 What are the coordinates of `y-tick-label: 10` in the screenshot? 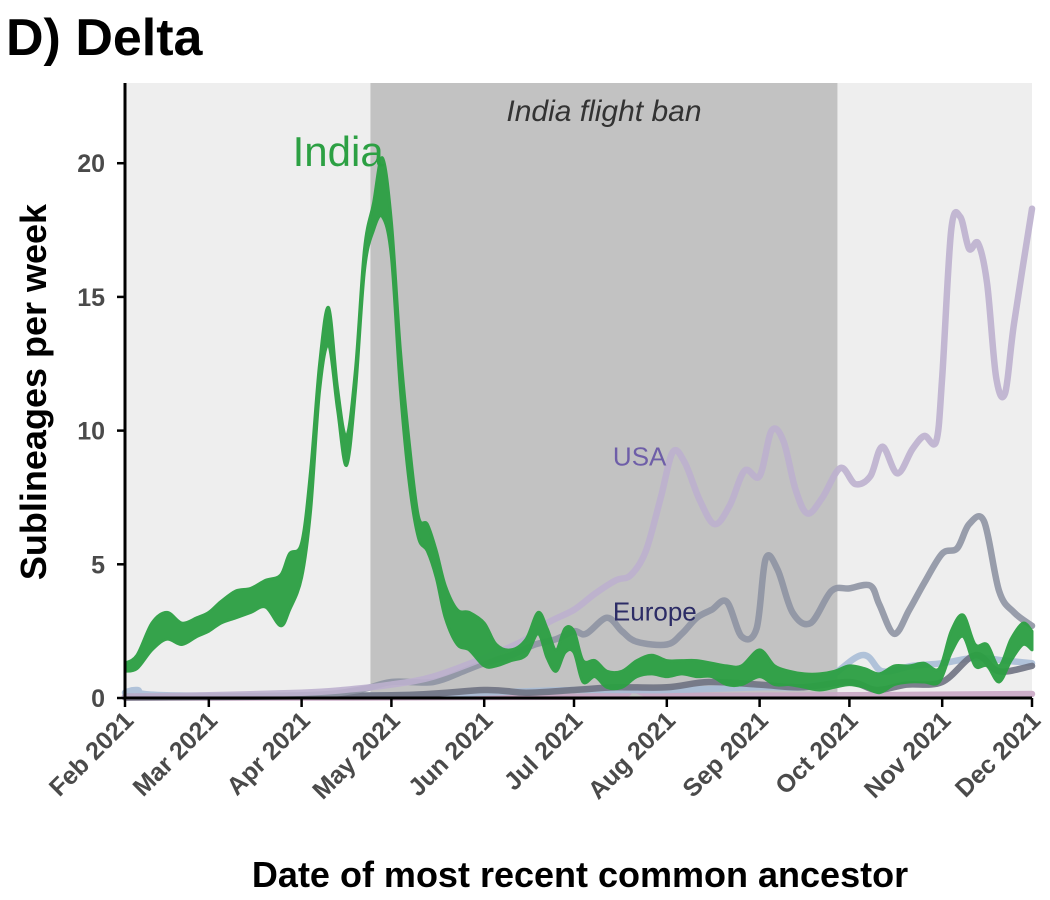 It's located at (91, 432).